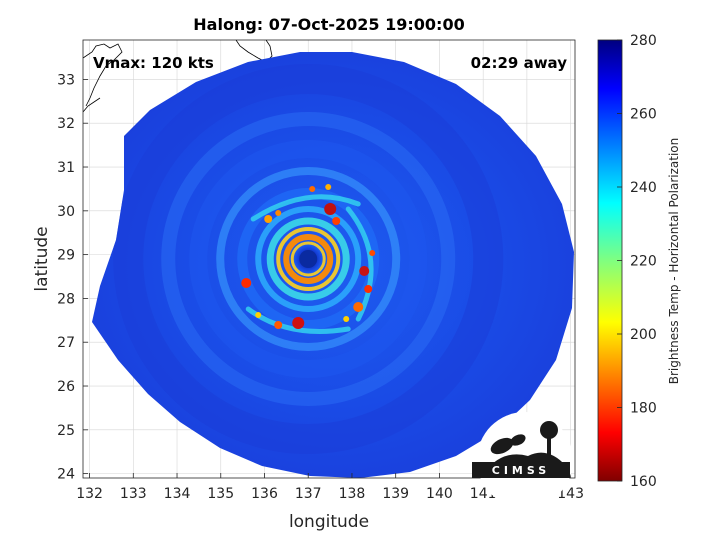  Describe the element at coordinates (439, 494) in the screenshot. I see `x-tick-label: 140` at that location.